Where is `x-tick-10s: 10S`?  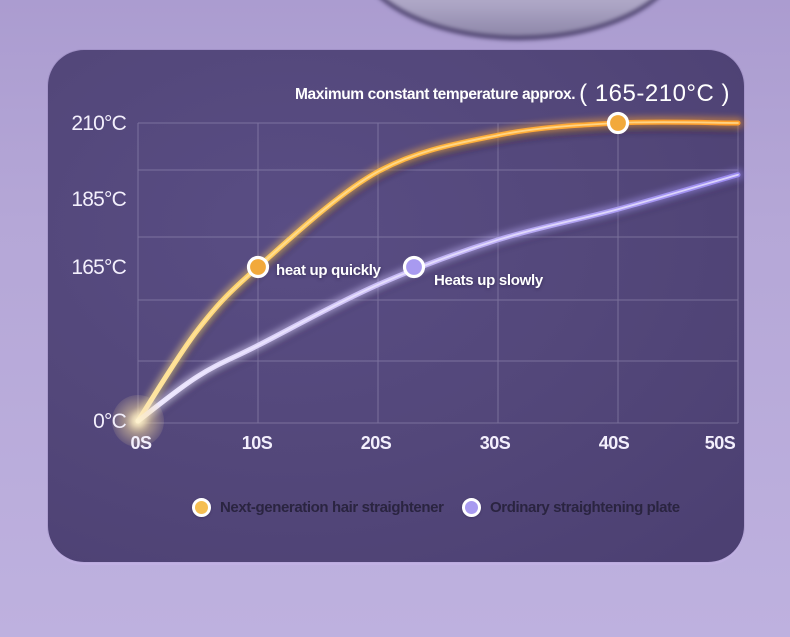 x-tick-10s: 10S is located at coordinates (257, 443).